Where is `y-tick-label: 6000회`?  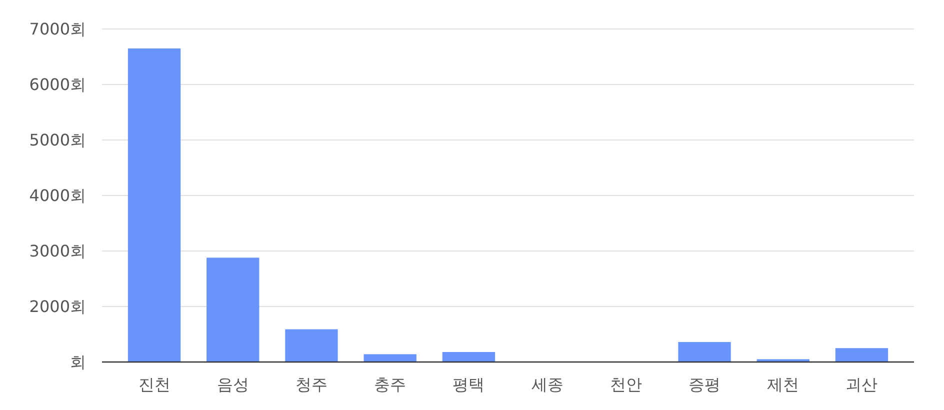 y-tick-label: 6000회 is located at coordinates (57, 84).